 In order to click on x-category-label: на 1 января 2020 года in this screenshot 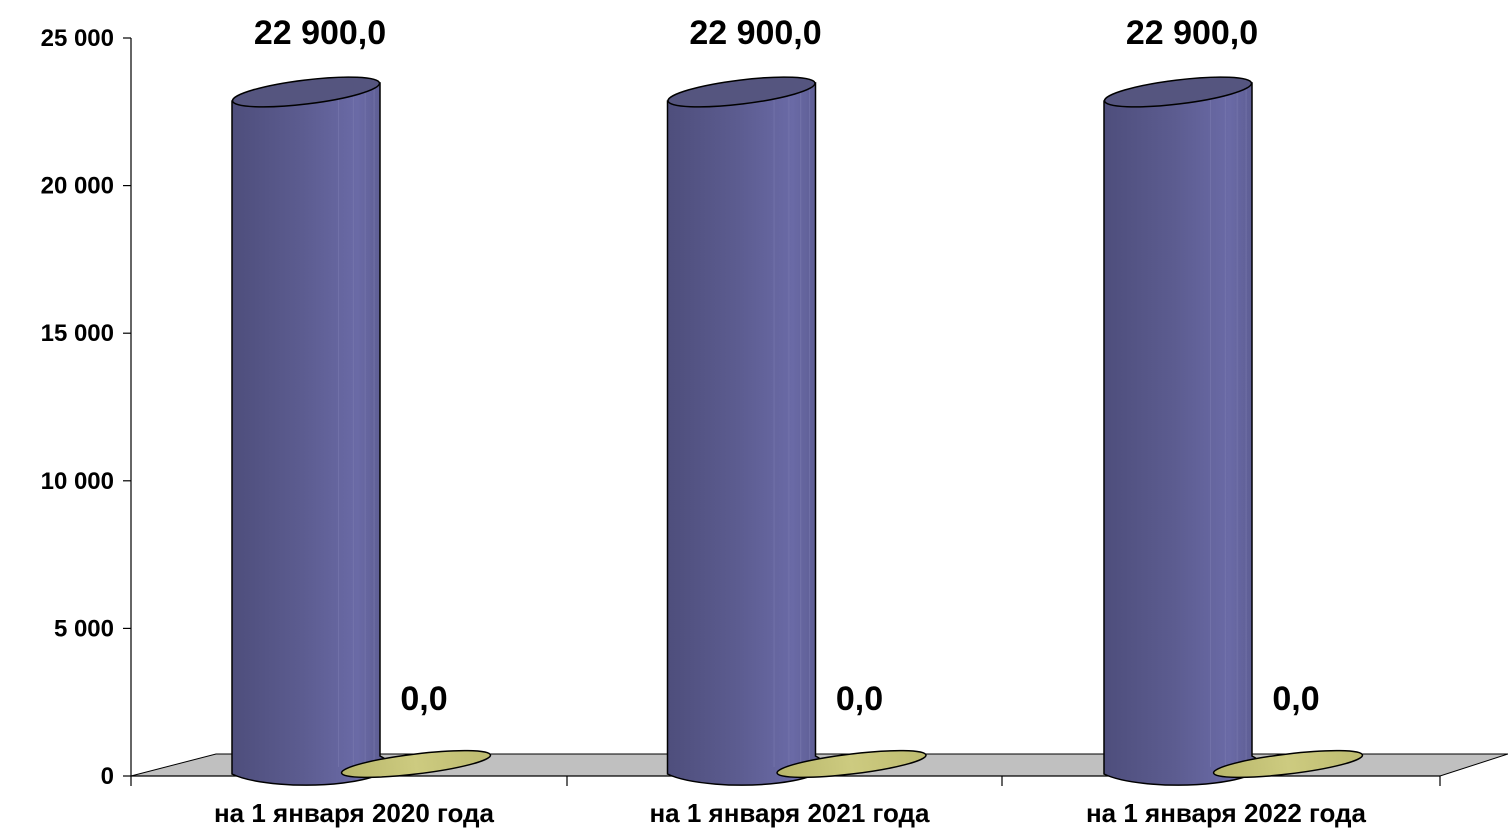, I will do `click(354, 813)`.